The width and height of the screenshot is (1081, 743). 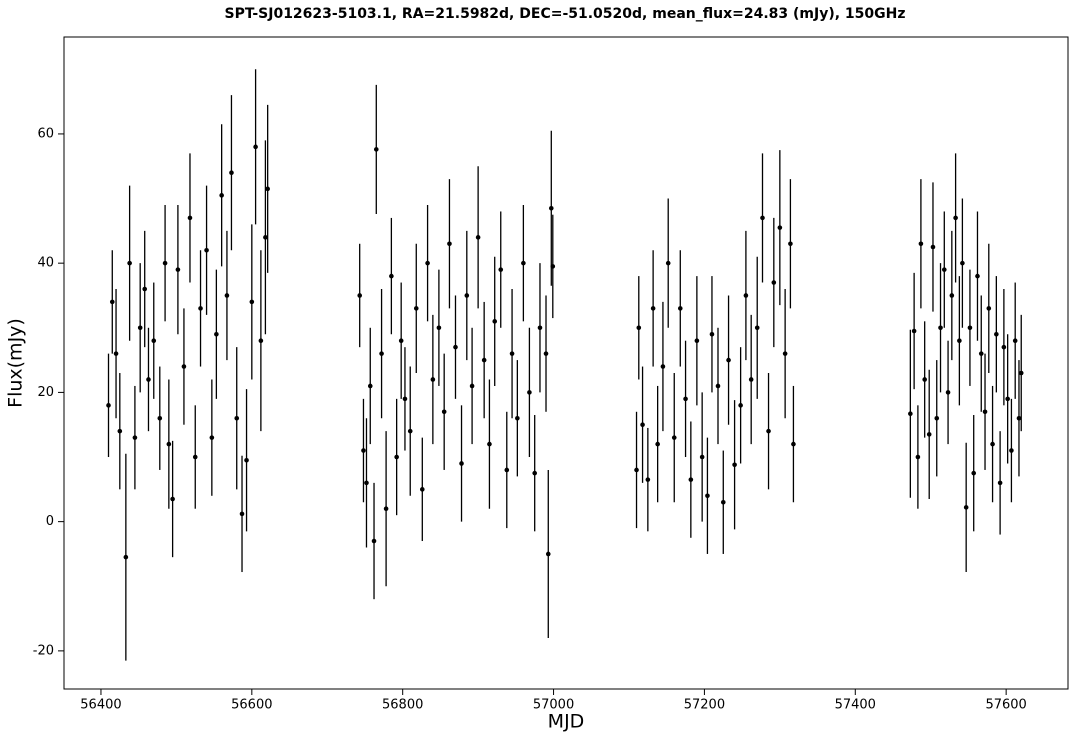 I want to click on x-tick-label: 56400, so click(x=100, y=705).